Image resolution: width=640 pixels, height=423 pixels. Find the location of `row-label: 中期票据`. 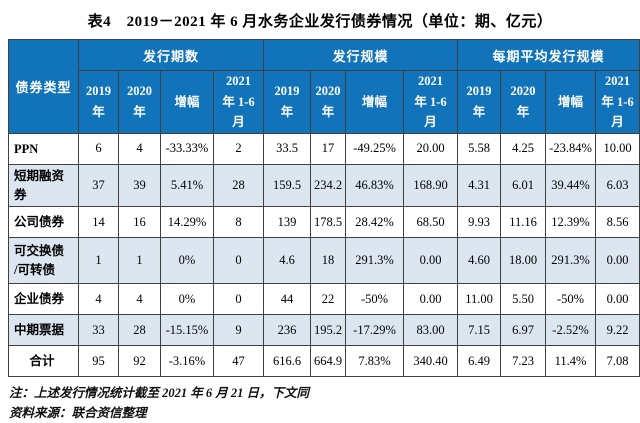

row-label: 中期票据 is located at coordinates (43, 330).